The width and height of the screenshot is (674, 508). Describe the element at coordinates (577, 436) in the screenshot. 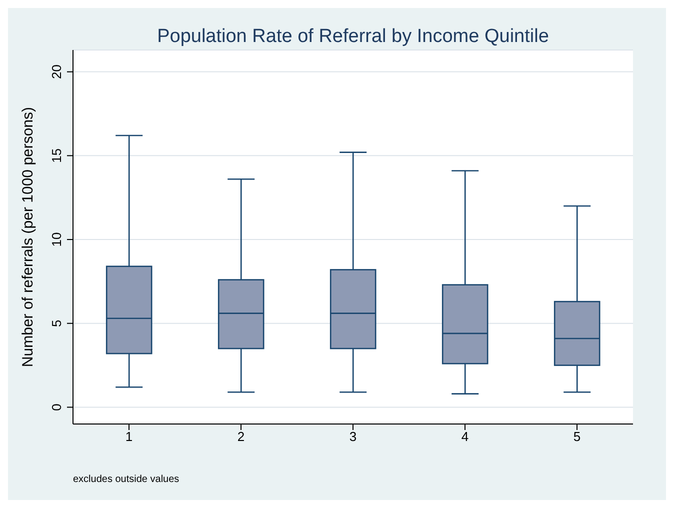

I see `x-tick-label: 5` at that location.